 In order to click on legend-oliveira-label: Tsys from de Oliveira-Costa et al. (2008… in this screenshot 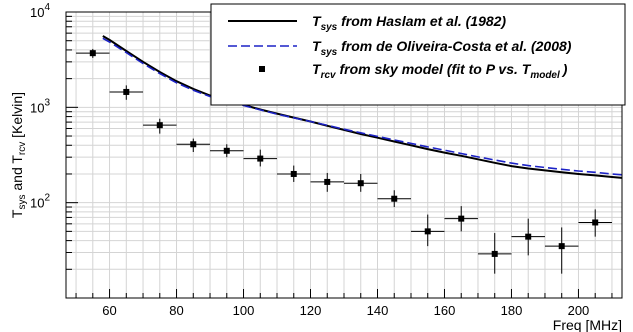, I will do `click(442, 48)`.